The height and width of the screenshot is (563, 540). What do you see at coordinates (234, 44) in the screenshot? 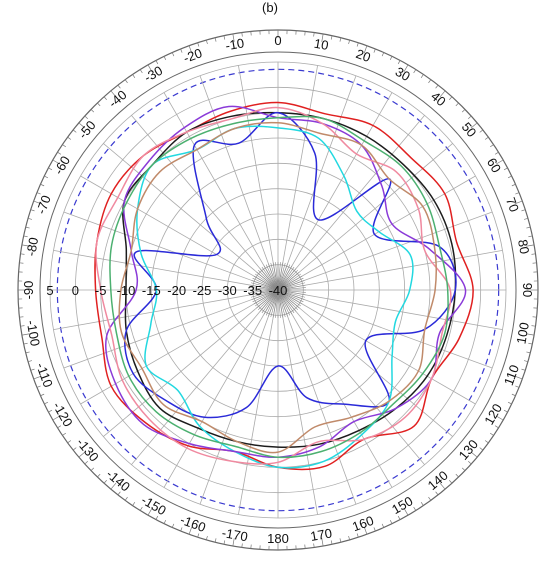
I see `angle-tick-label: -10` at bounding box center [234, 44].